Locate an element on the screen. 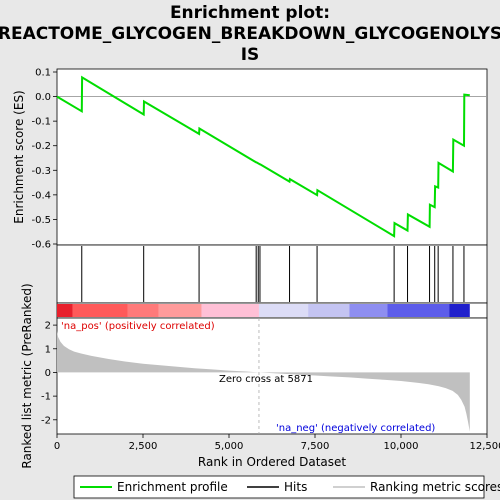 This screenshot has height=500, width=500. es-y-axis-label: Enrichment score (ES) is located at coordinates (19, 156).